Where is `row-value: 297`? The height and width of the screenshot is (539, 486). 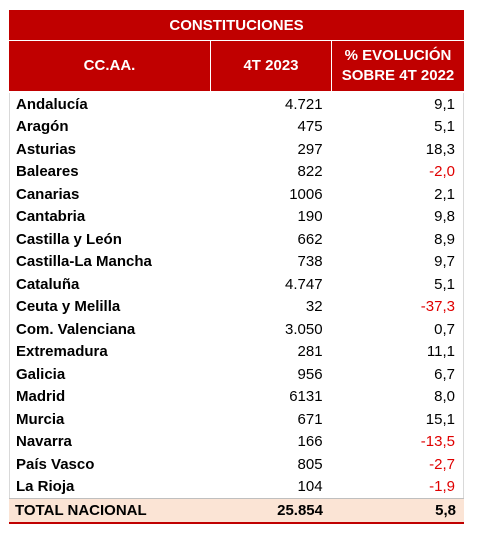 row-value: 297 is located at coordinates (310, 149).